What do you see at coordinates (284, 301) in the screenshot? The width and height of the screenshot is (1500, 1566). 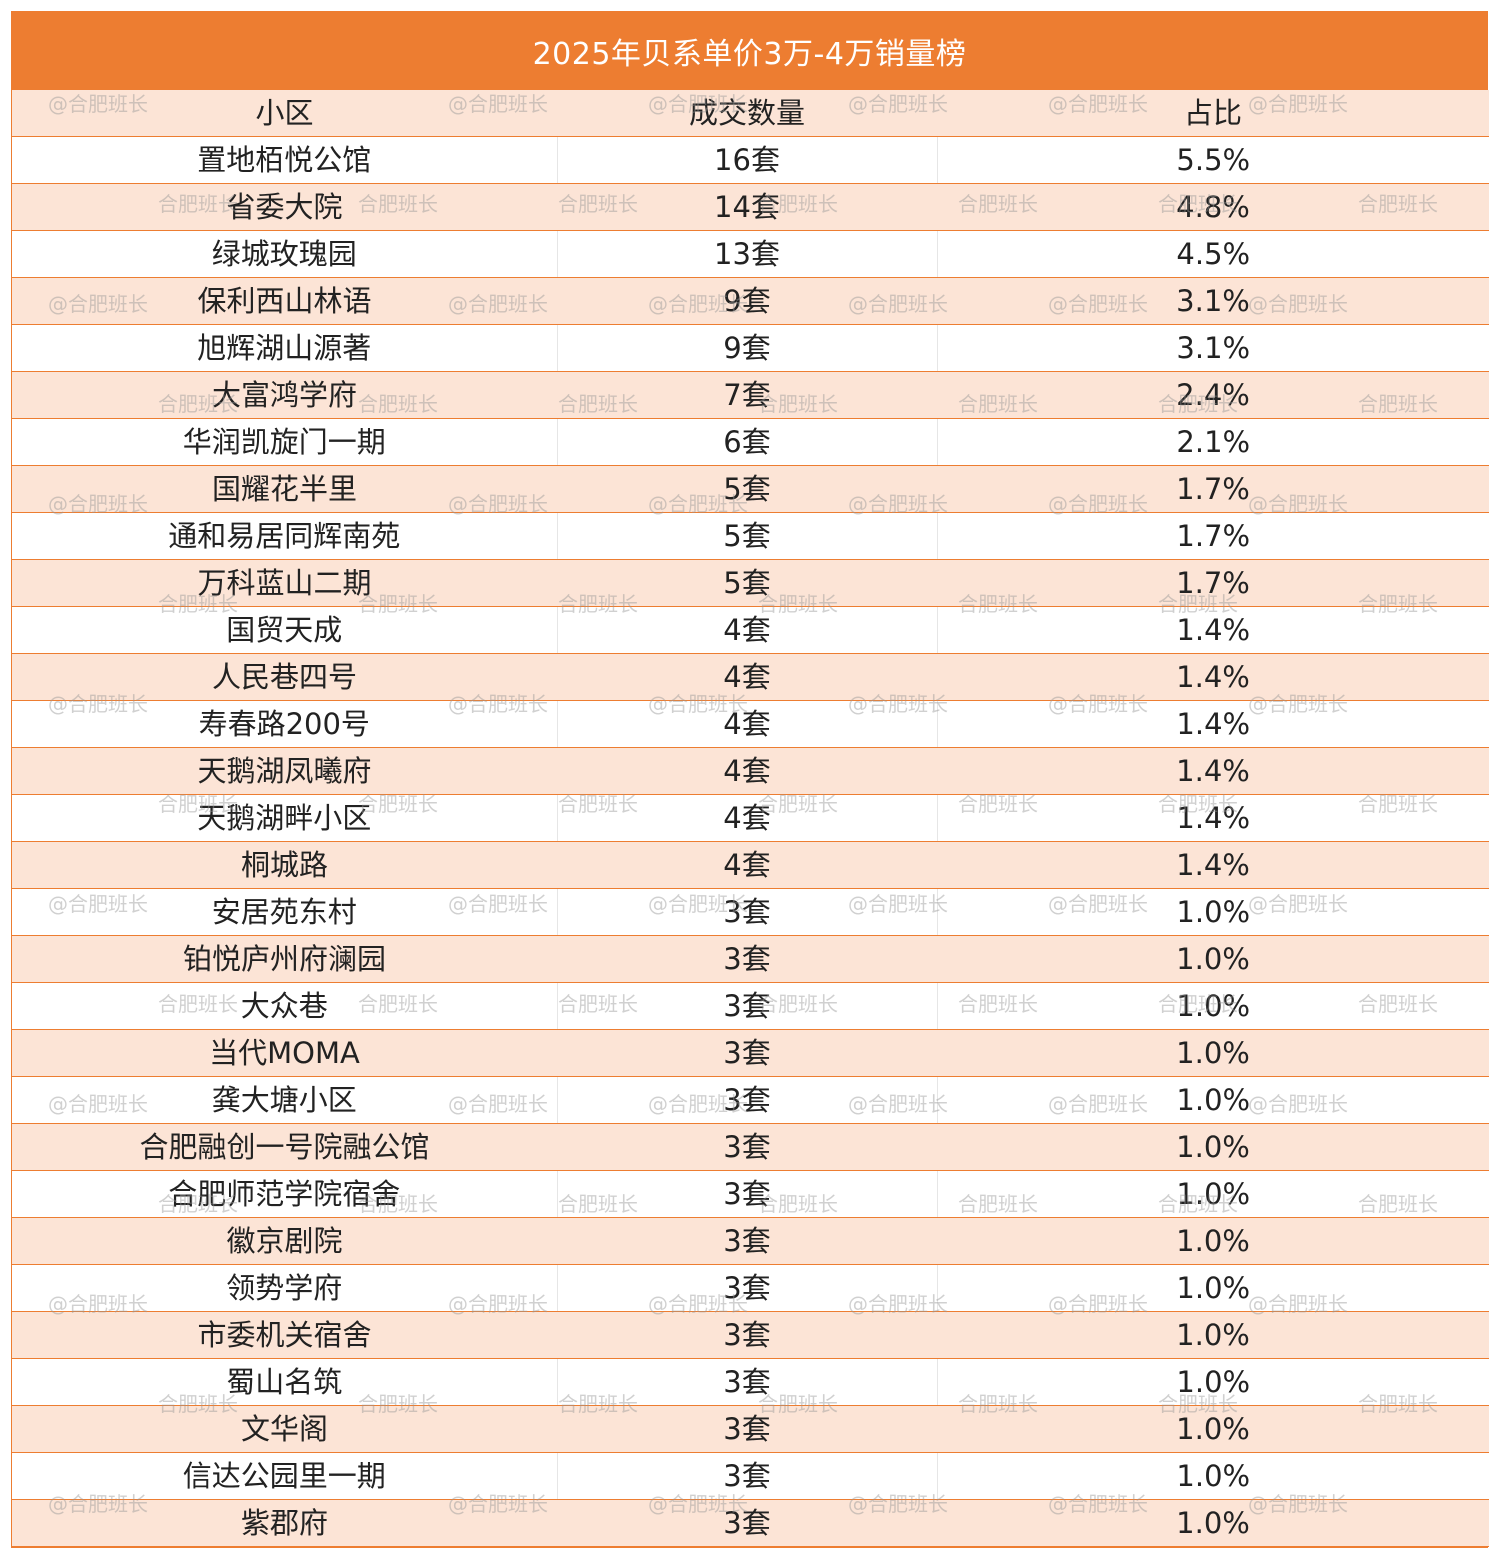 I see `community-name-cell: 保利西山林语` at bounding box center [284, 301].